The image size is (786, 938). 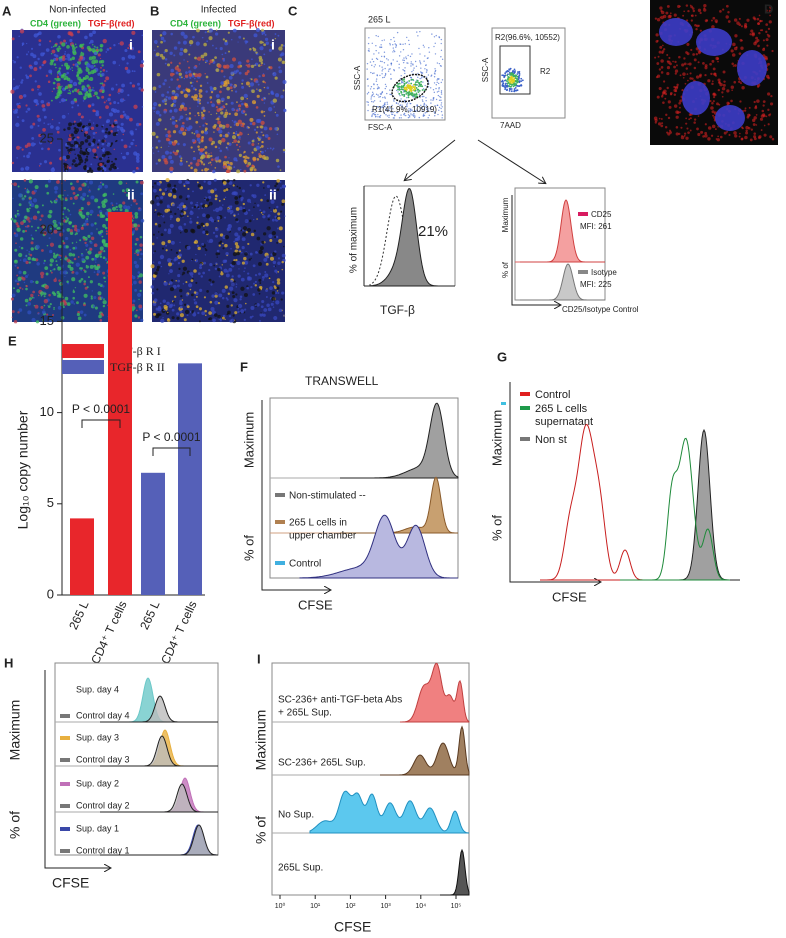 What do you see at coordinates (505, 269) in the screenshot?
I see `axis-label: % of` at bounding box center [505, 269].